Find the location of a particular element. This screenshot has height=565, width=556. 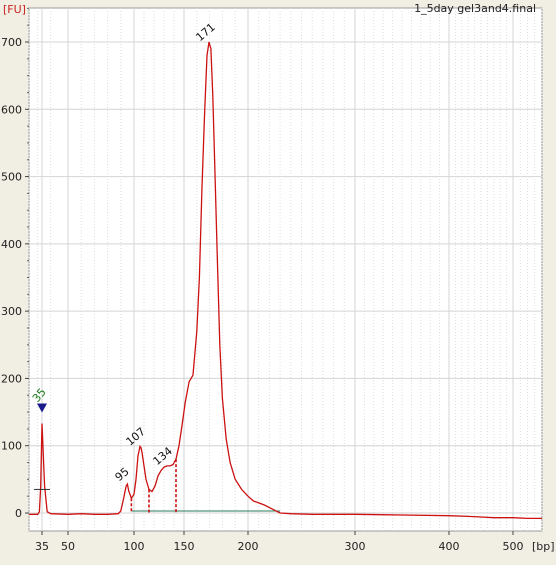

y-tick-label: 0 is located at coordinates (18, 513).